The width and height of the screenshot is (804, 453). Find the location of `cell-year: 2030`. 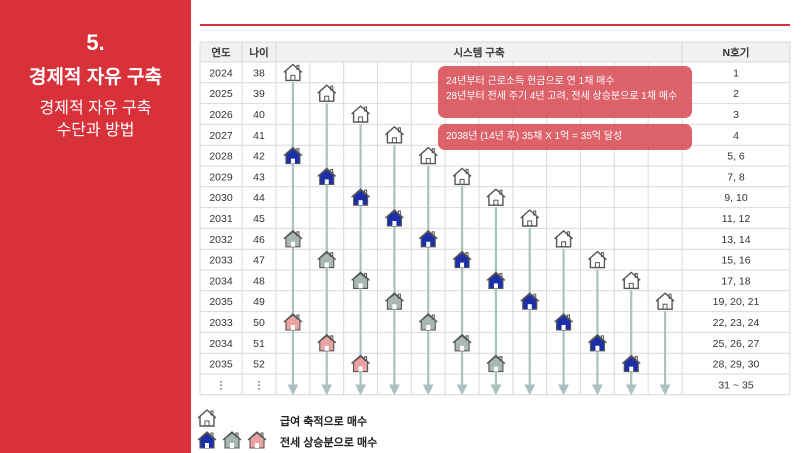

cell-year: 2030 is located at coordinates (221, 198).